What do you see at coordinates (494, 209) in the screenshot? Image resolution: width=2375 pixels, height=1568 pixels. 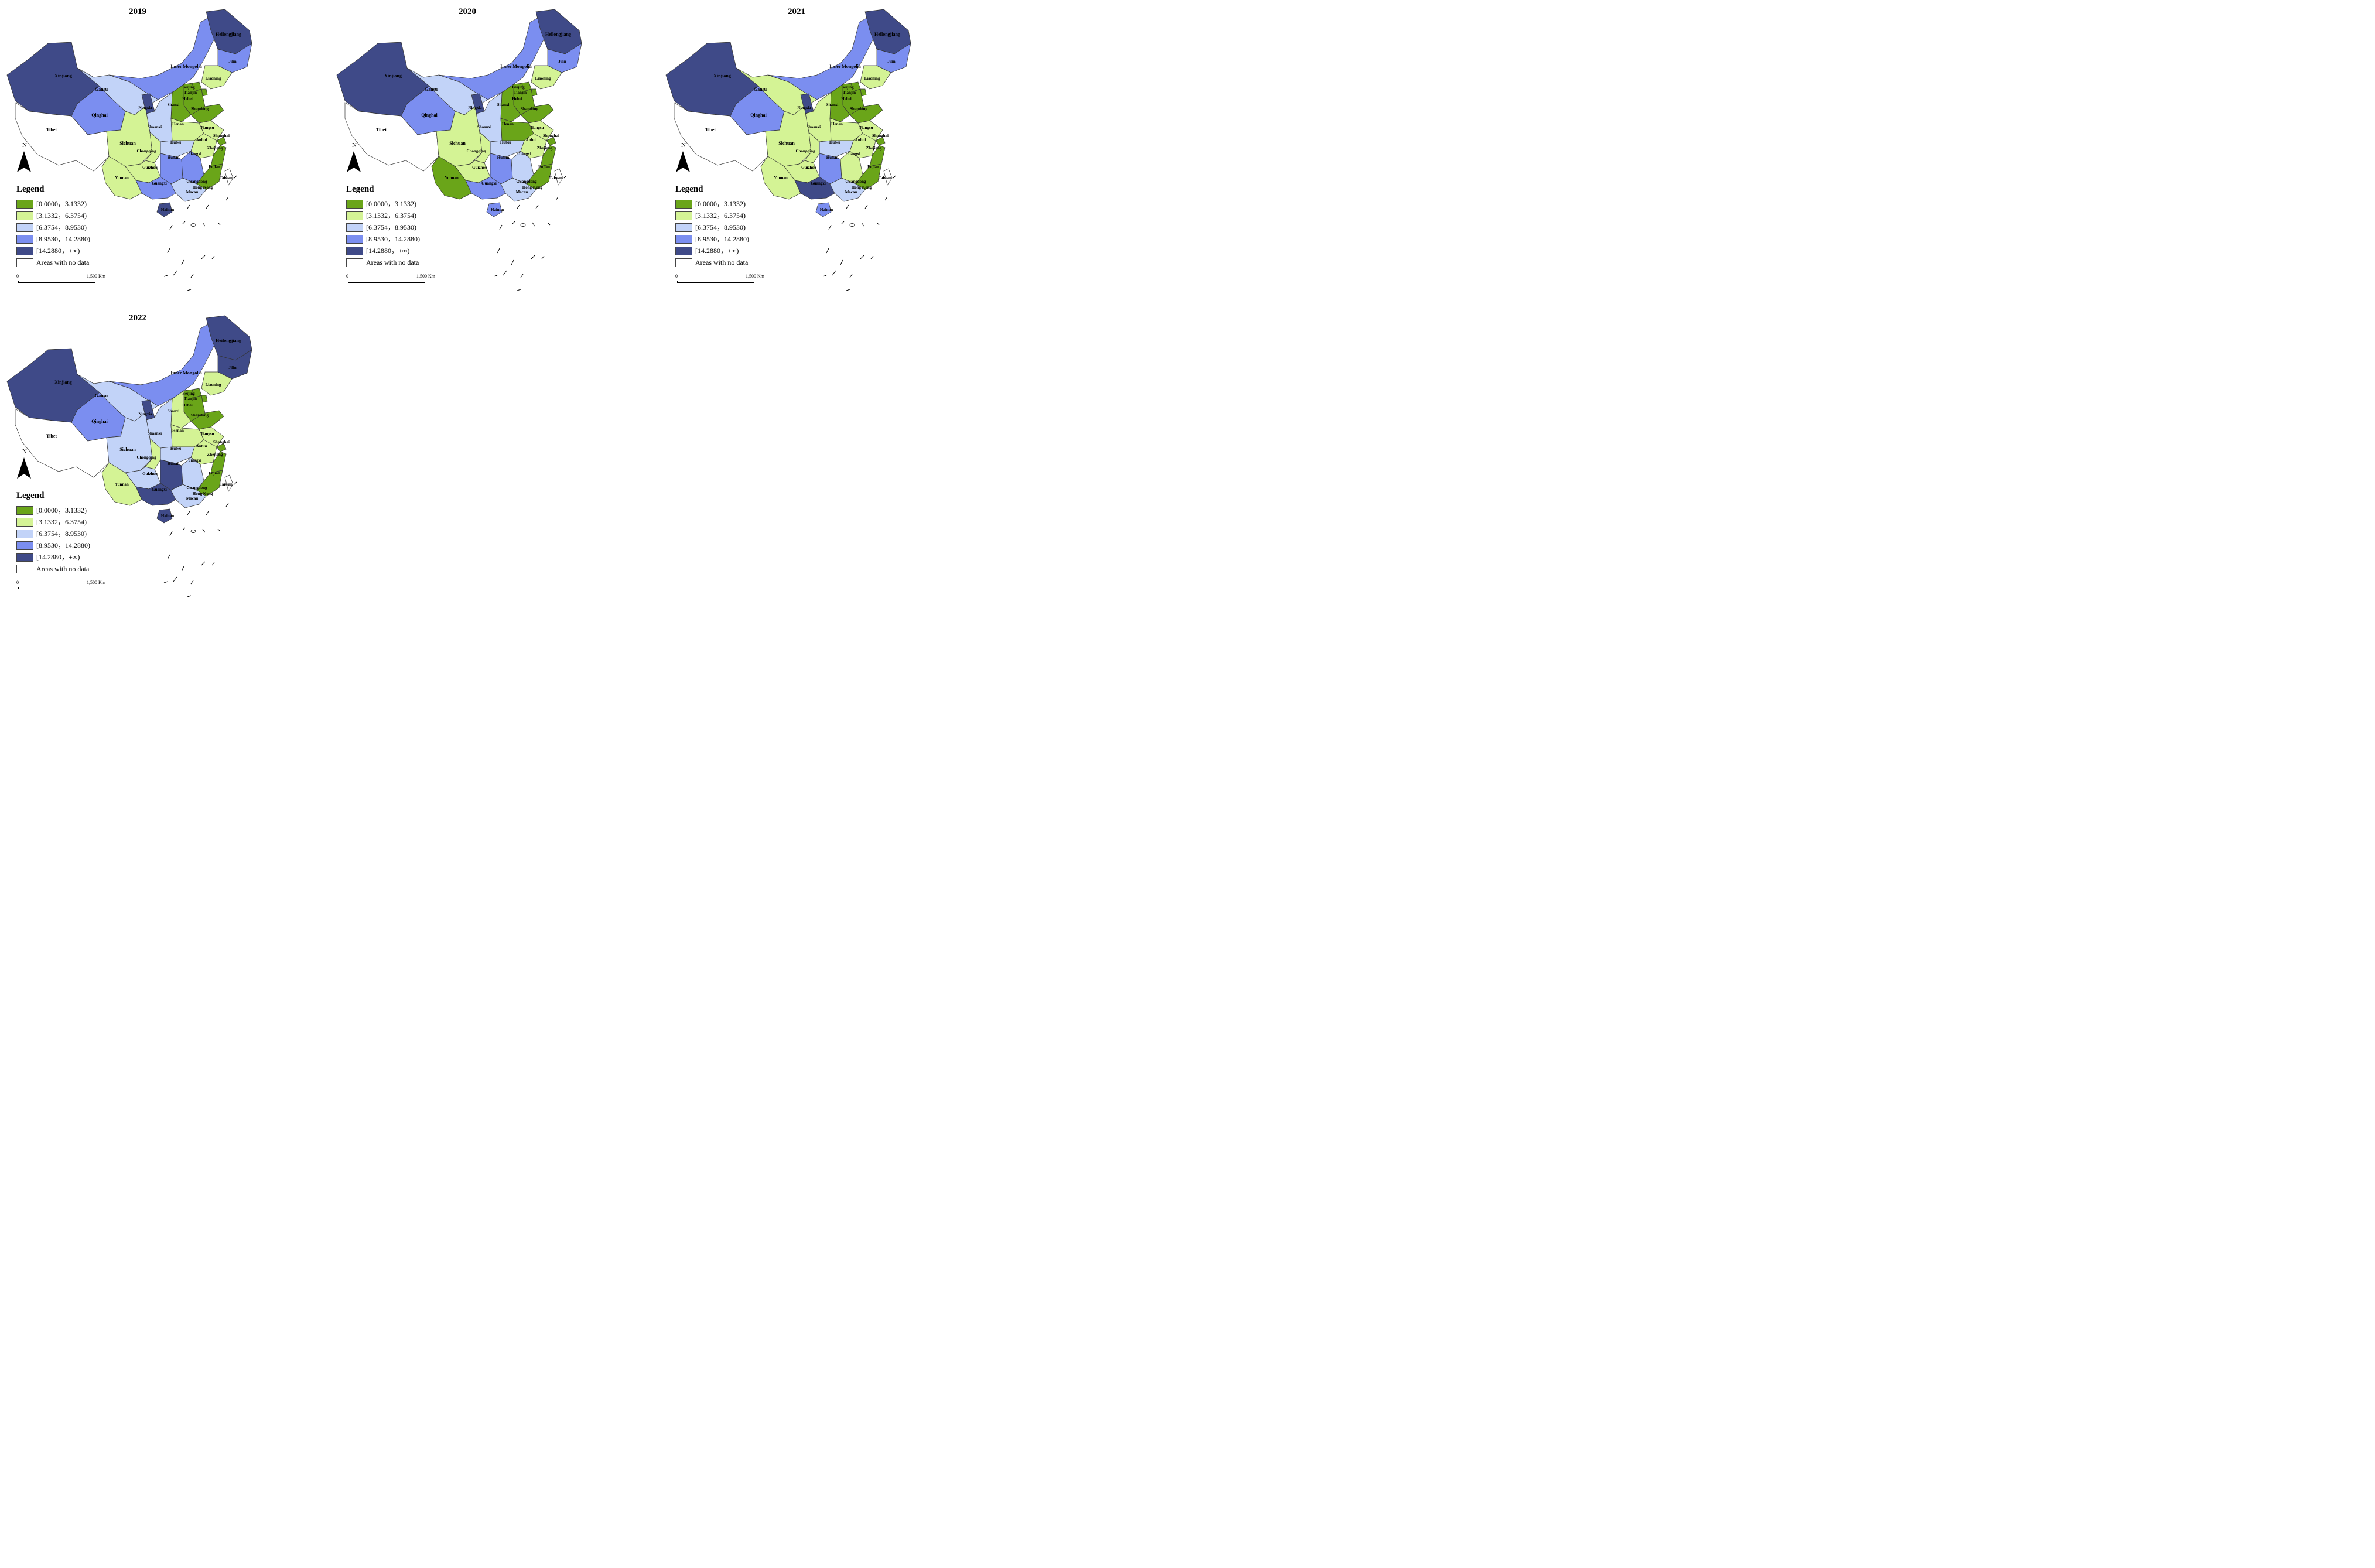 I see `province-hainan` at bounding box center [494, 209].